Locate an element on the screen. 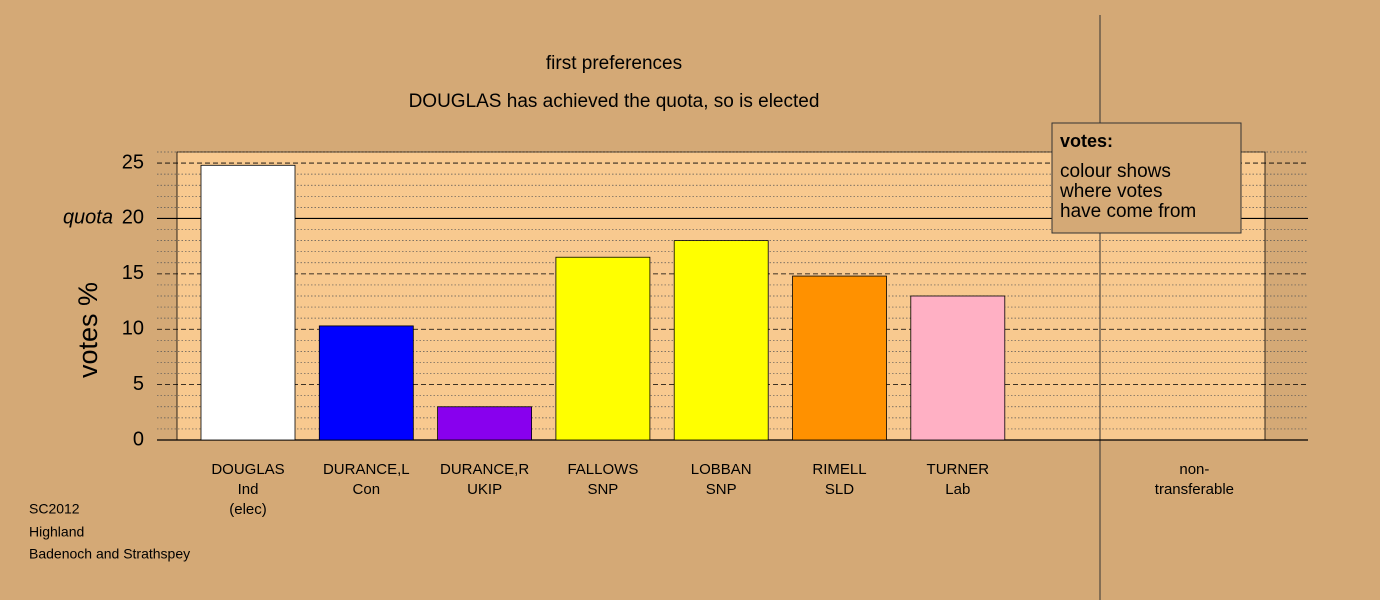 The image size is (1380, 600). x-tick-label: Ind is located at coordinates (248, 489).